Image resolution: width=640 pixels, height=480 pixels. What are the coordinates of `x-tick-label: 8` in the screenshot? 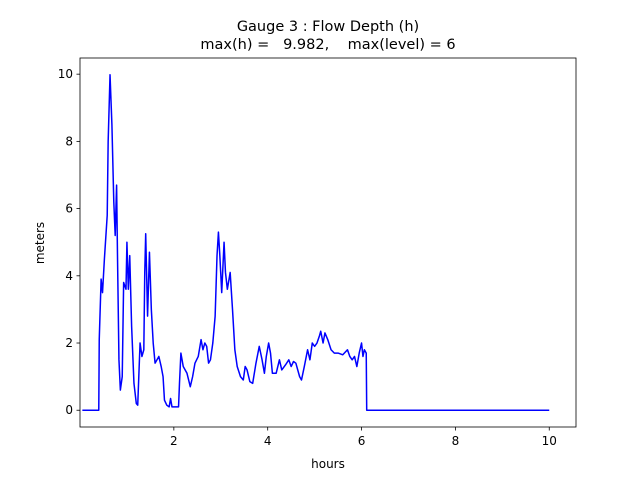 It's located at (456, 441).